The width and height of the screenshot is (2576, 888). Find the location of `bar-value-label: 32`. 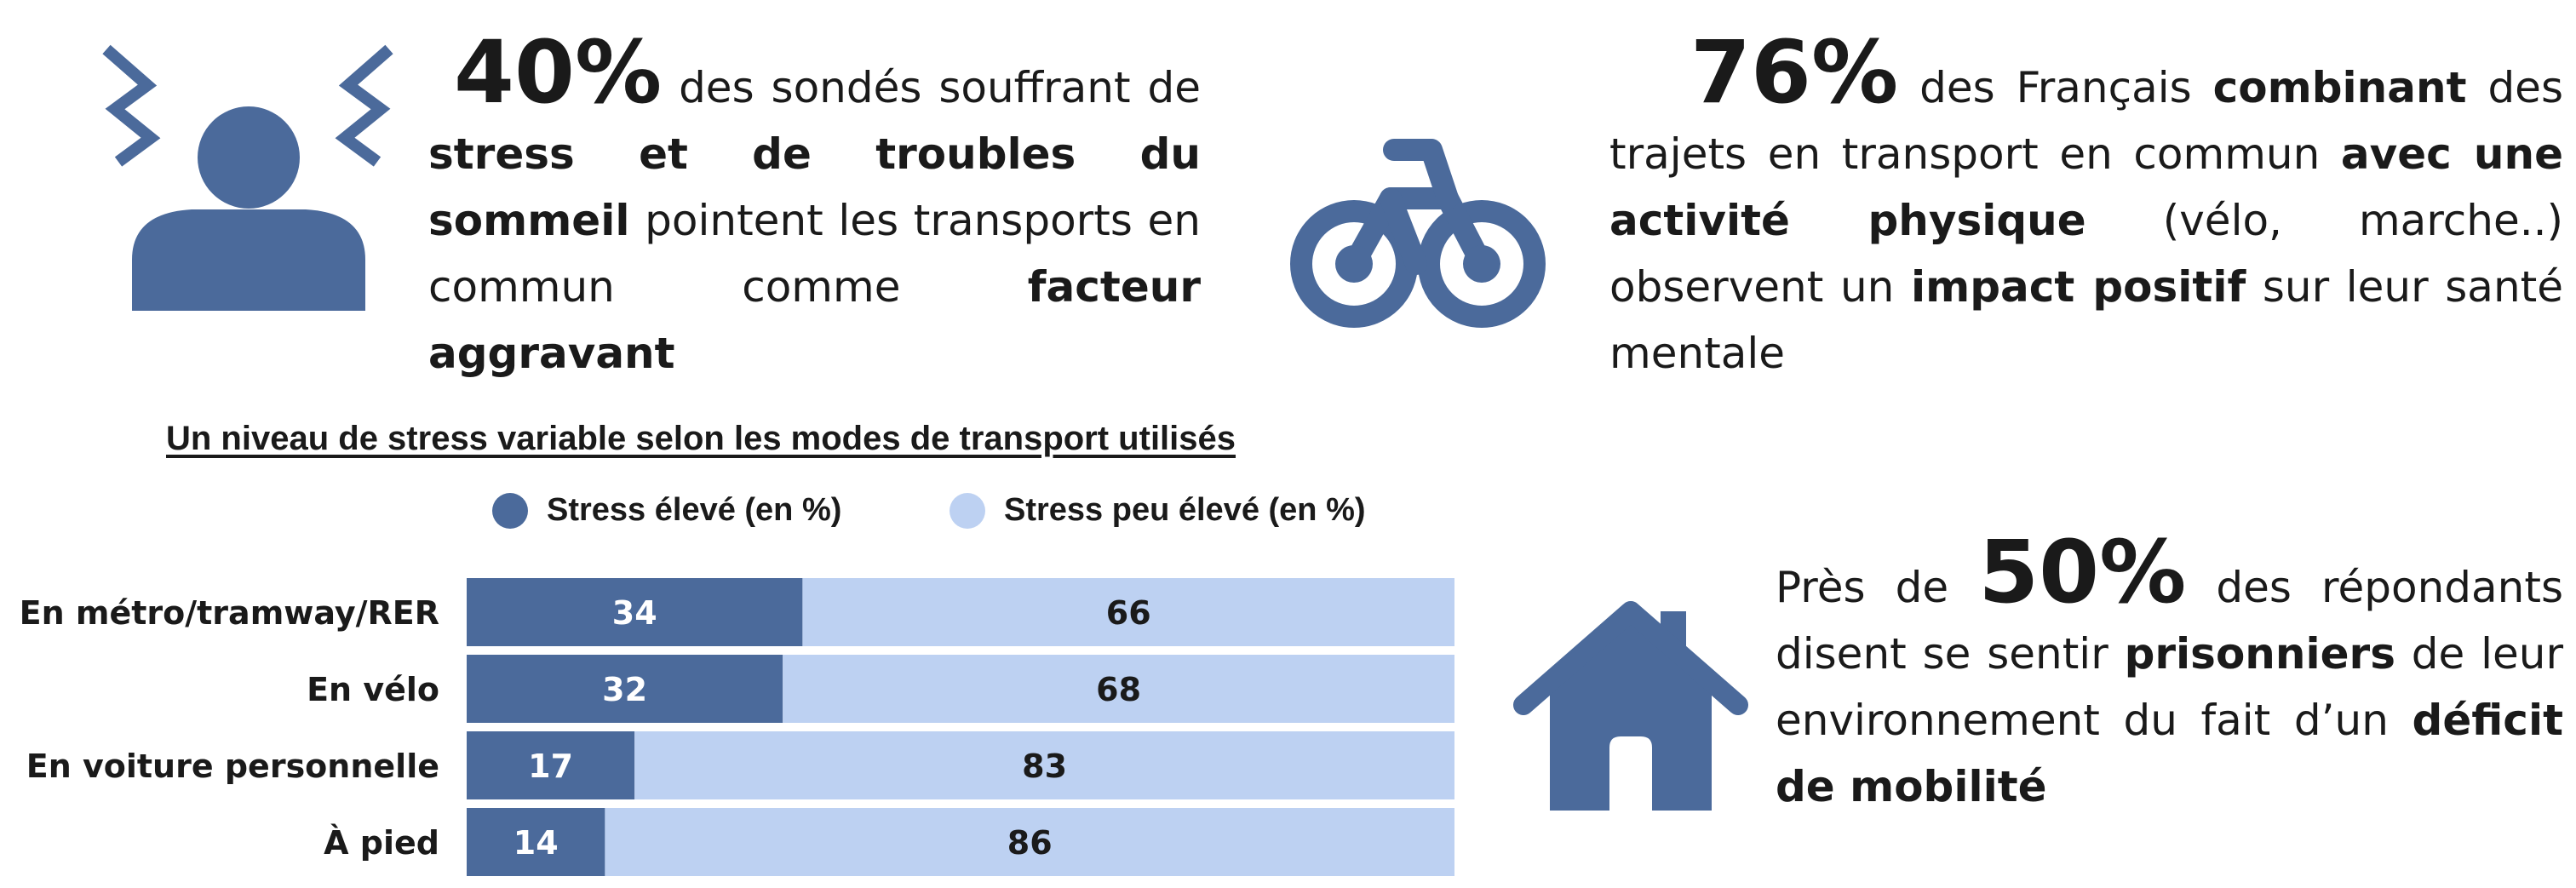

bar-value-label: 32 is located at coordinates (624, 689).